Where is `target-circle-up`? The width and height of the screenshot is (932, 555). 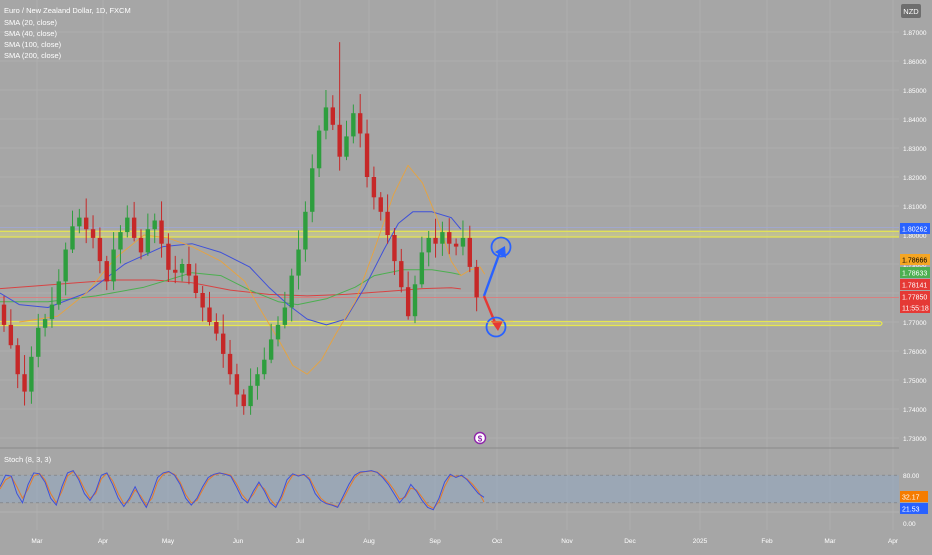
target-circle-up is located at coordinates (501, 247).